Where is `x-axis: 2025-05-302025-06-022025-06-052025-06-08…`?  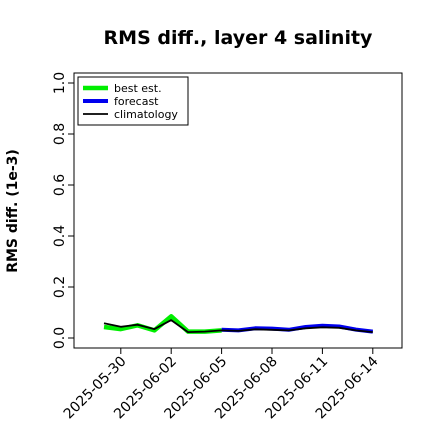 x-axis: 2025-05-302025-06-022025-06-052025-06-08… is located at coordinates (221, 385).